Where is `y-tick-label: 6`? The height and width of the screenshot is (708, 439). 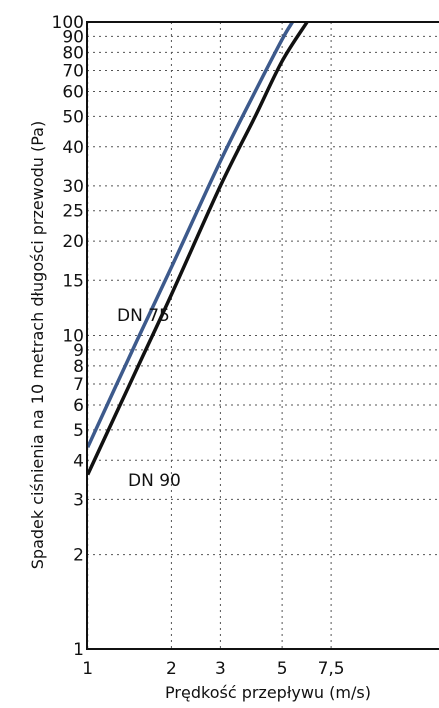 y-tick-label: 6 is located at coordinates (78, 406).